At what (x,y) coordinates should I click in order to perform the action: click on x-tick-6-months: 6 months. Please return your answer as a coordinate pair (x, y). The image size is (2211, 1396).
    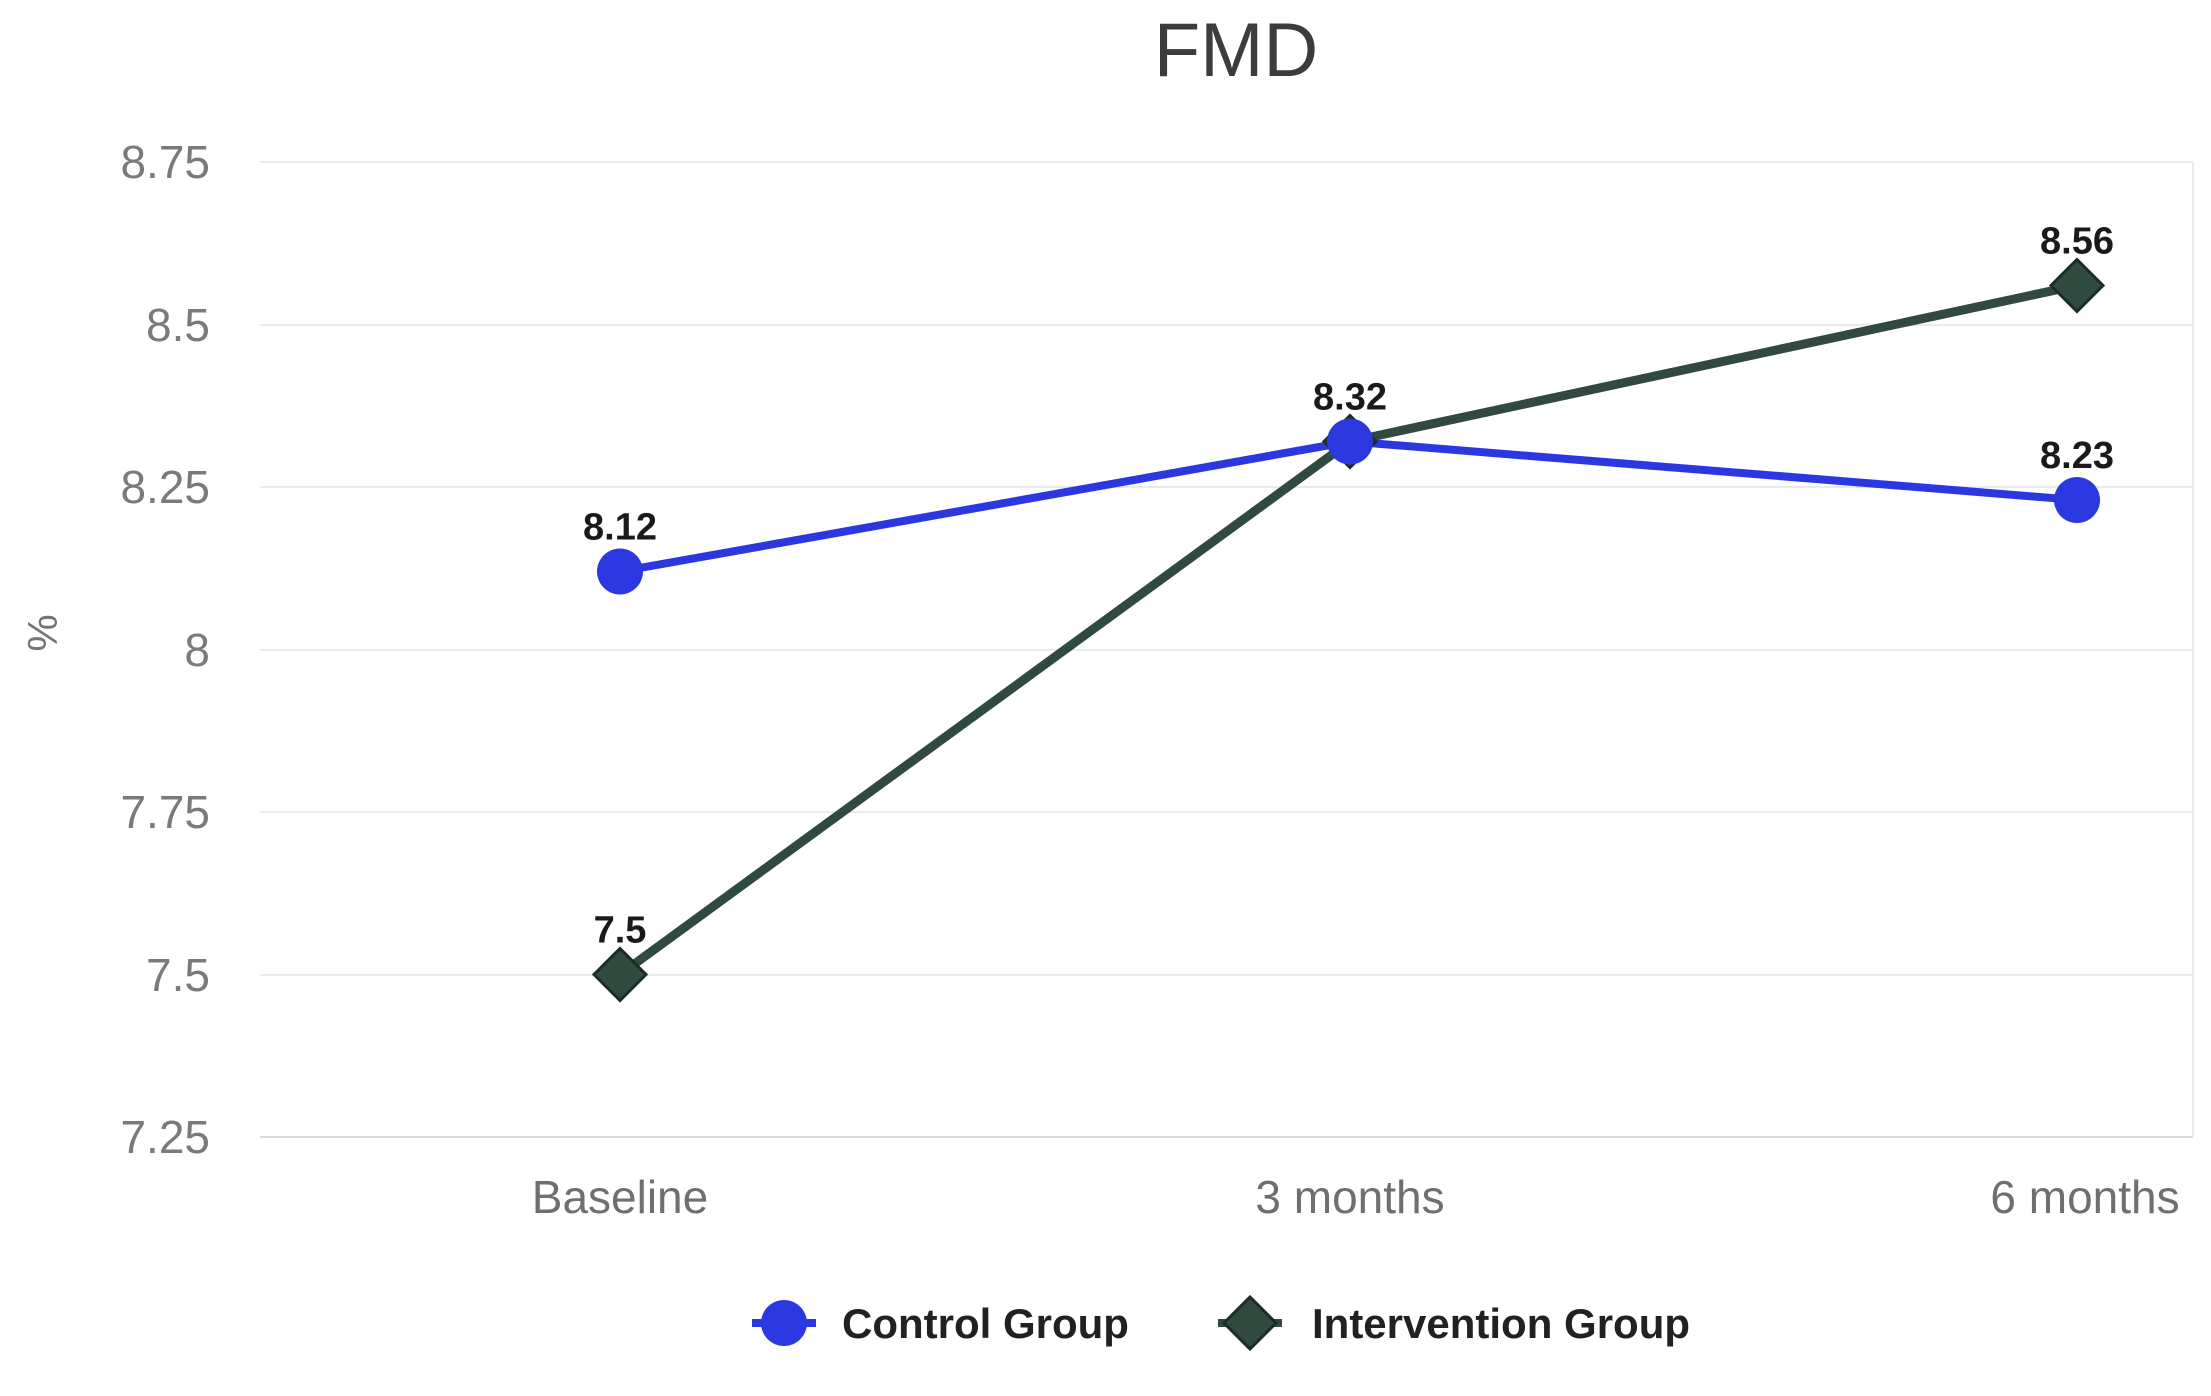
    Looking at the image, I should click on (2084, 1197).